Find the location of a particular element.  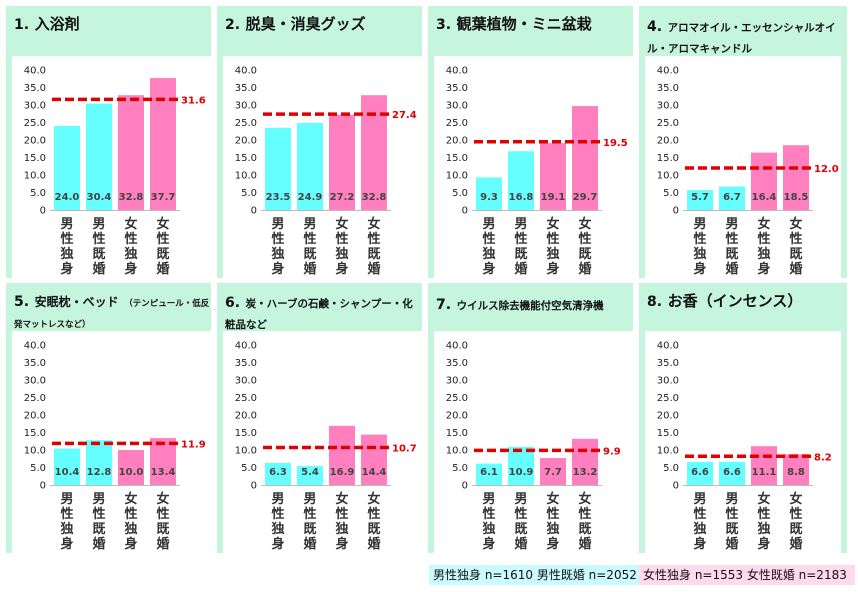

bar-value-label: 24.9 is located at coordinates (310, 197).